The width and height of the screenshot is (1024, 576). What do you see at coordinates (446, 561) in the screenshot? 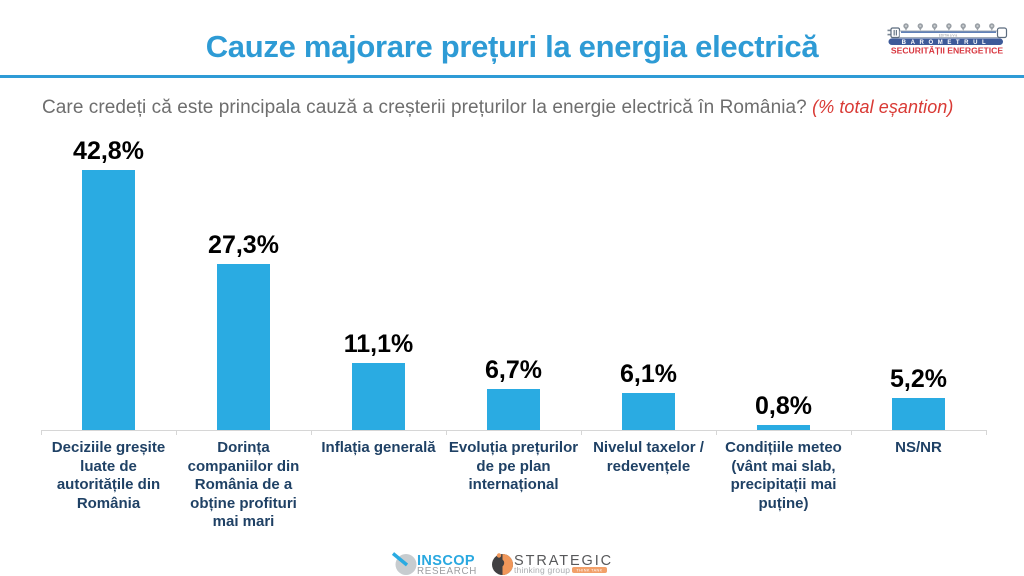
I see `svg-text: INSCOP` at bounding box center [446, 561].